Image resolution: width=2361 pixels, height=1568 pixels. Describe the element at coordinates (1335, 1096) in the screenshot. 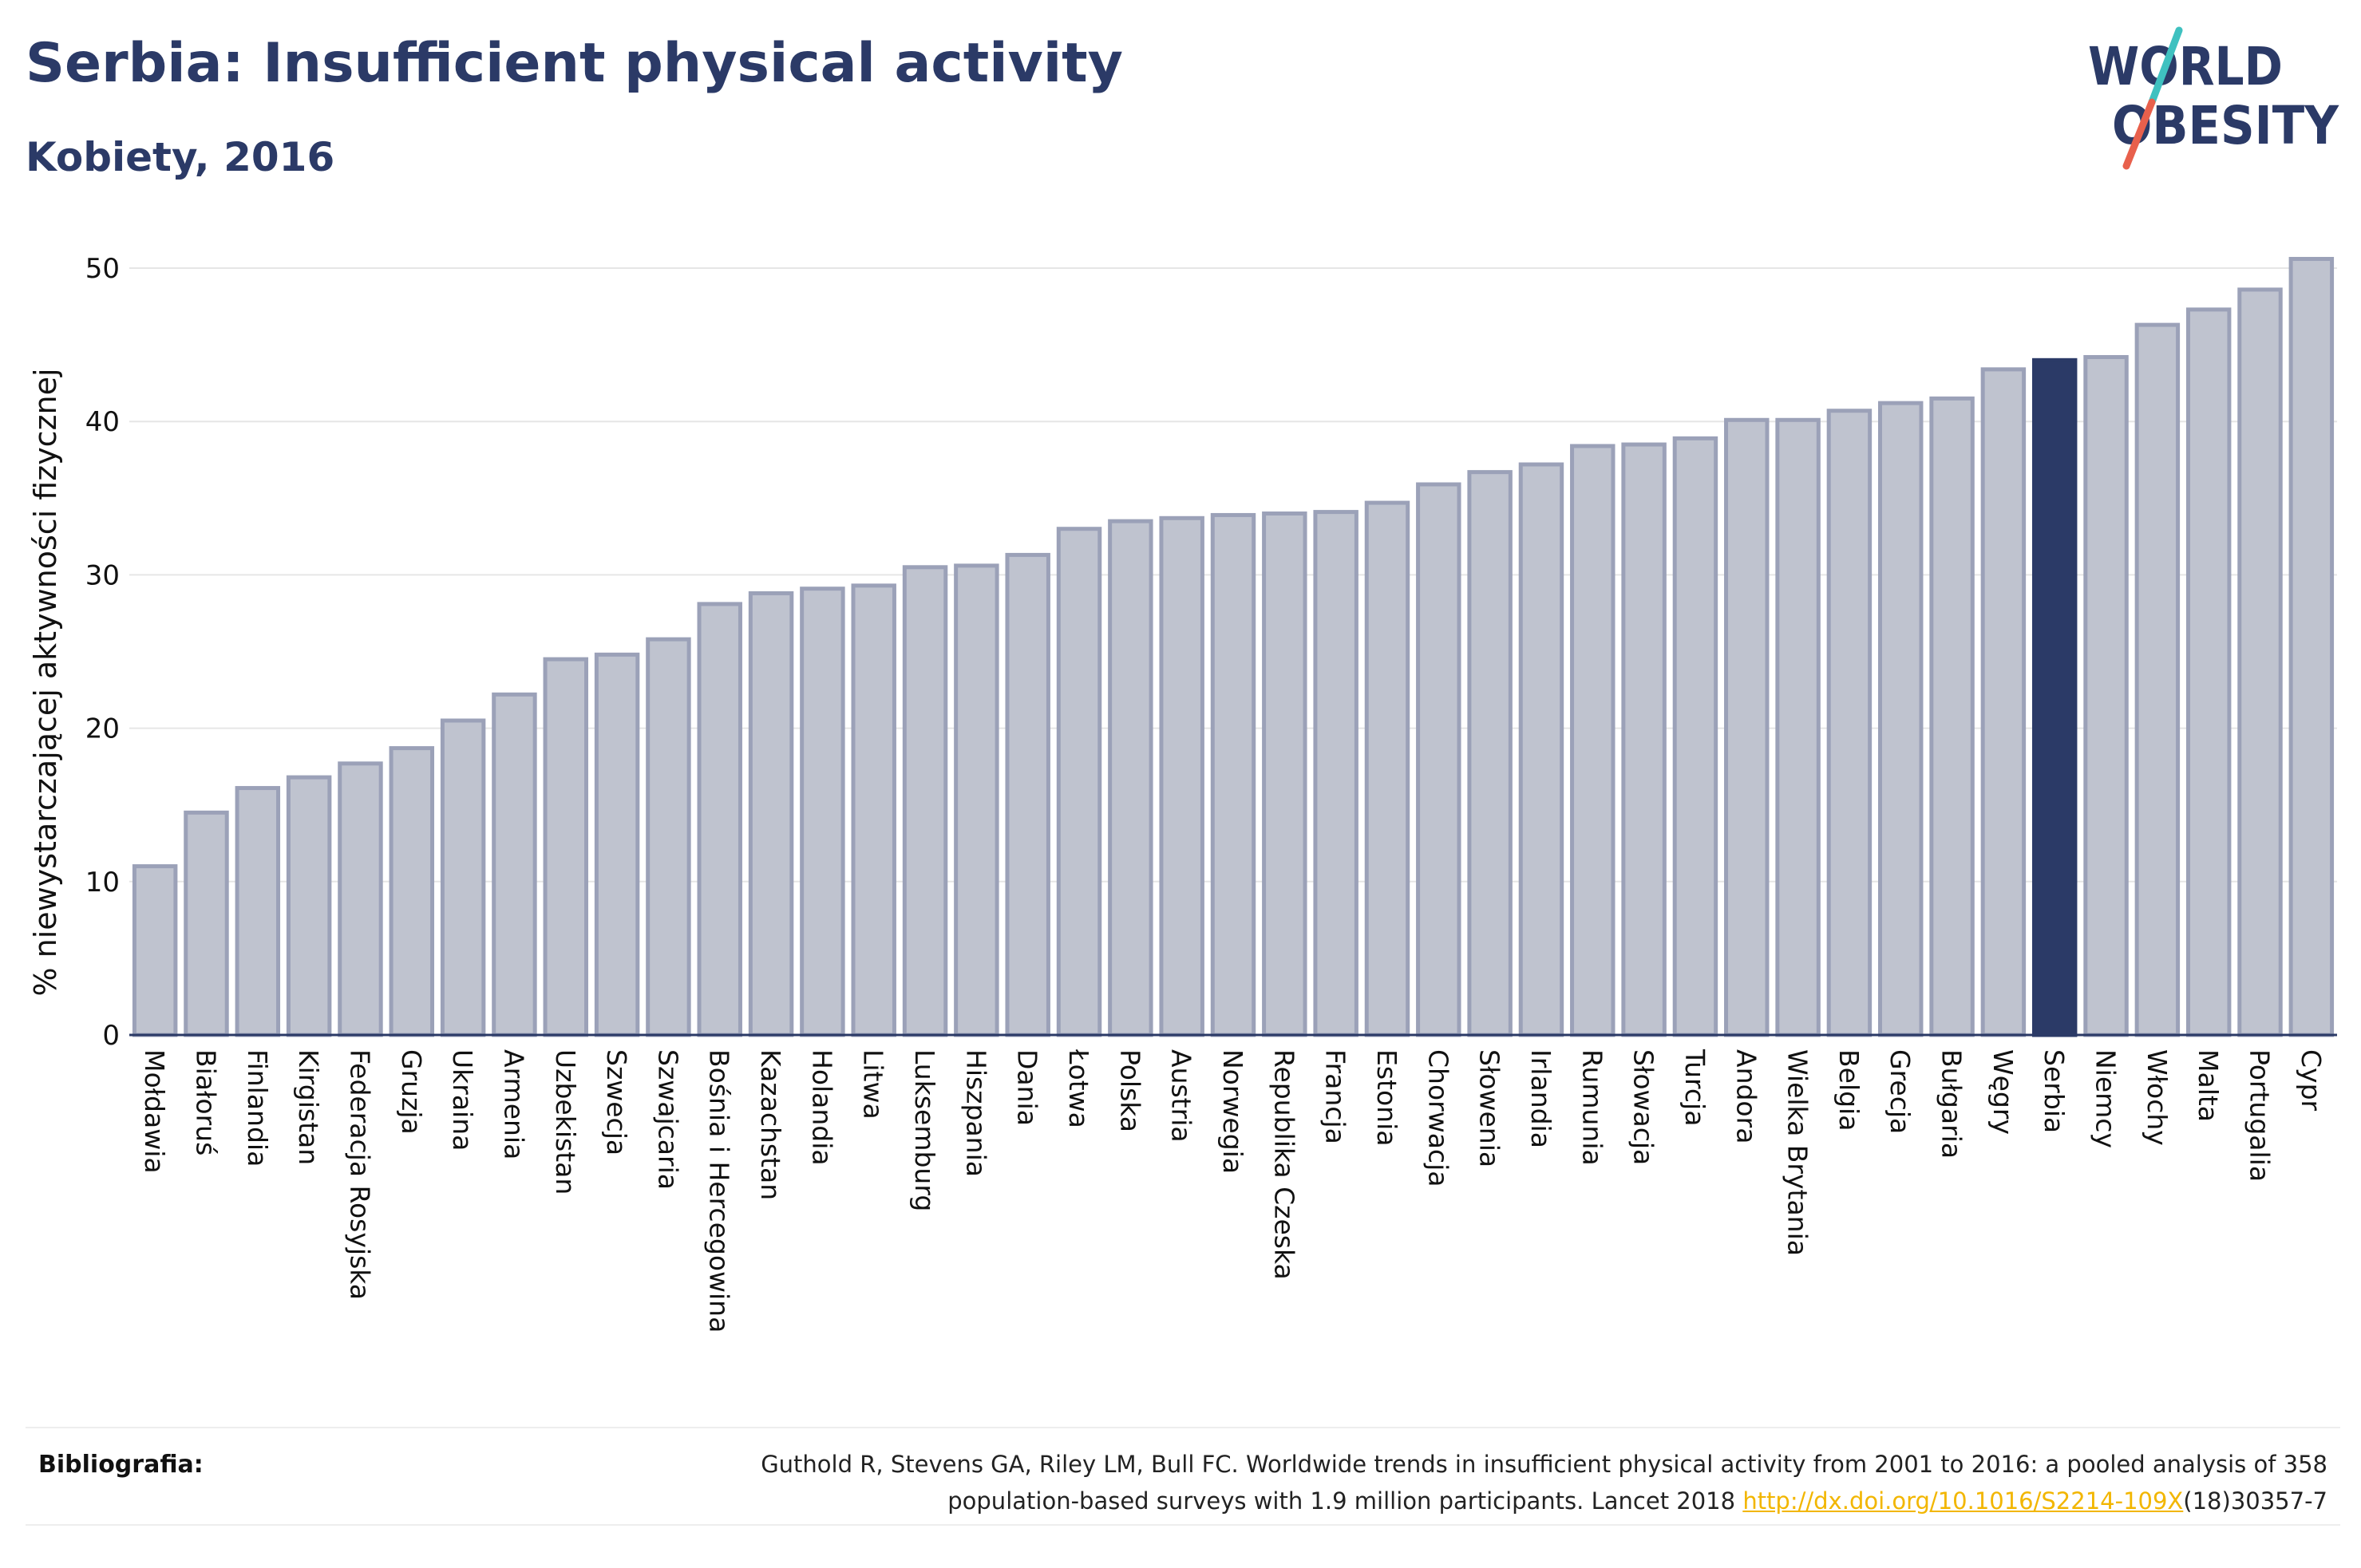

I see `x-category-label: Francja` at that location.